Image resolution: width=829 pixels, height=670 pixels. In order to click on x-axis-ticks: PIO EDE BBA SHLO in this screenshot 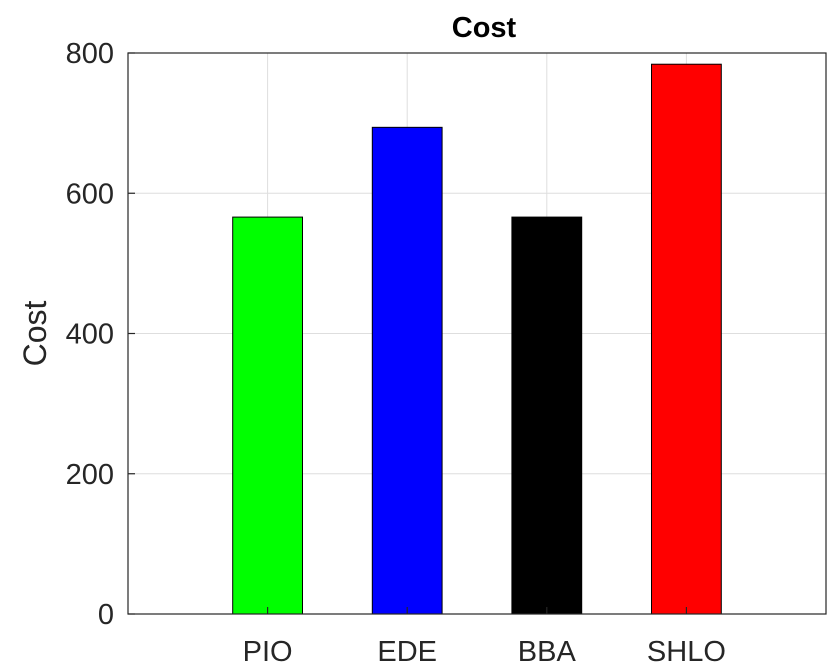, I will do `click(484, 637)`.